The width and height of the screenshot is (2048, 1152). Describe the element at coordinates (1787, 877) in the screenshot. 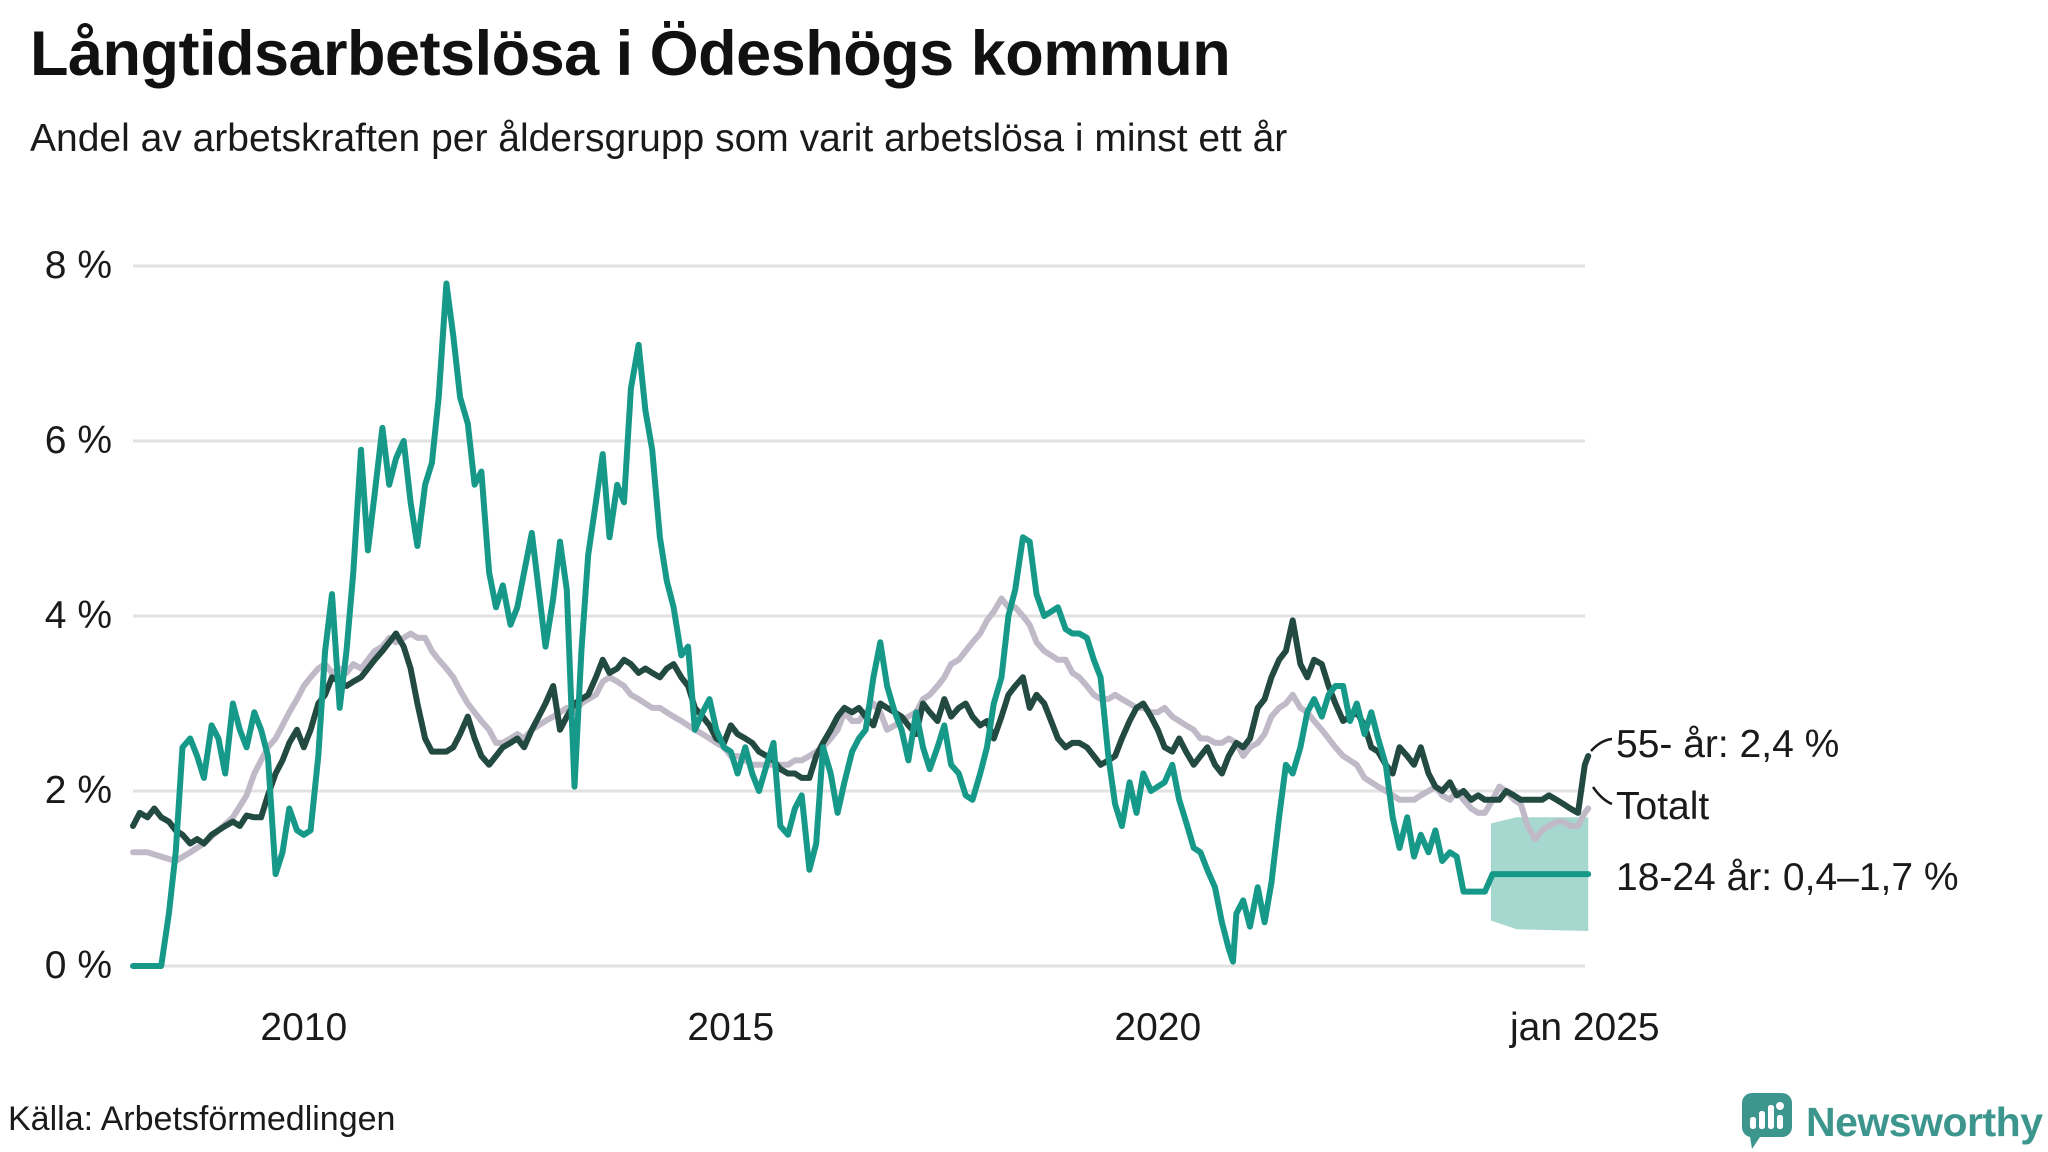

I see `series-label-18-24-ar: 18-24 år: 0,4–1,7 %` at that location.